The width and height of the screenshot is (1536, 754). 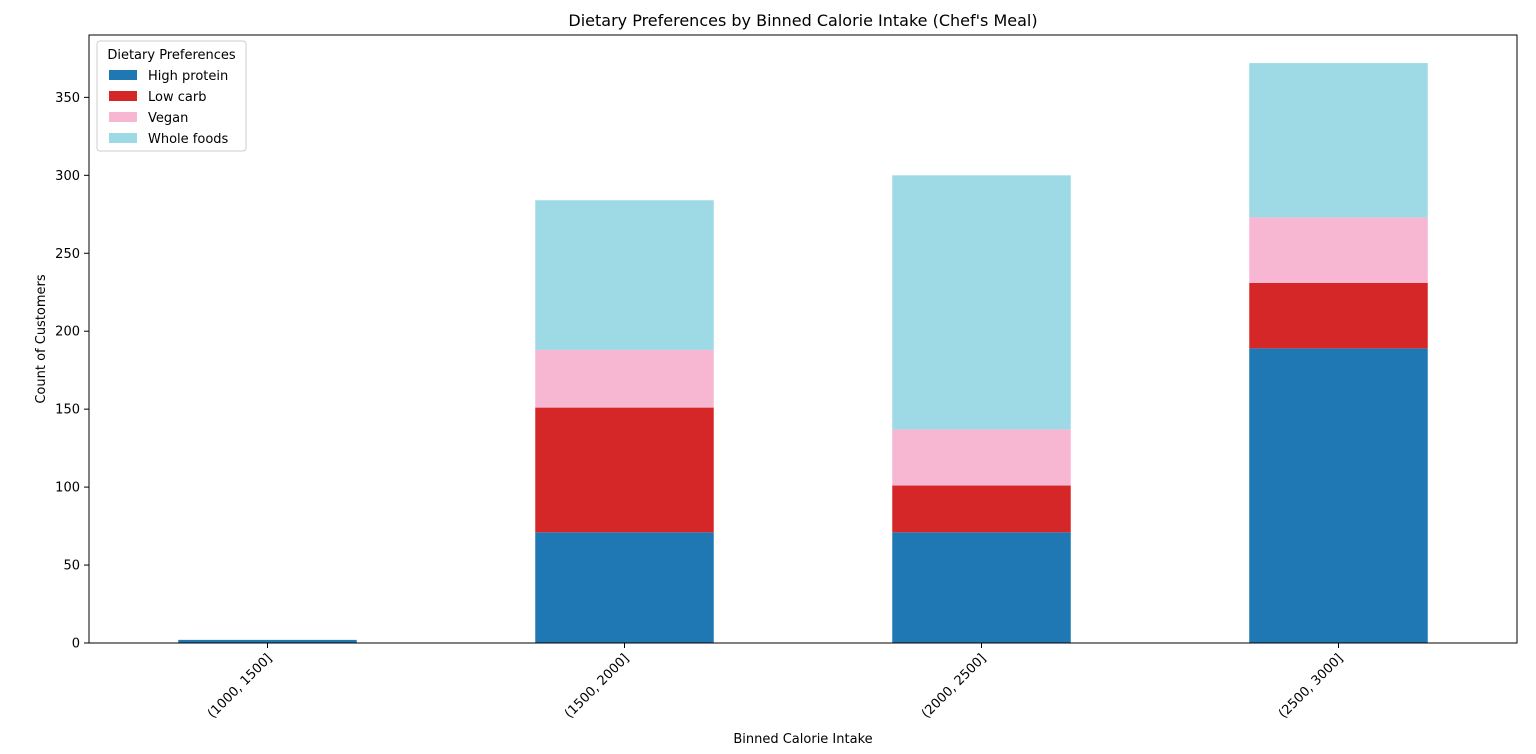 I want to click on legend-label: Vegan, so click(x=168, y=118).